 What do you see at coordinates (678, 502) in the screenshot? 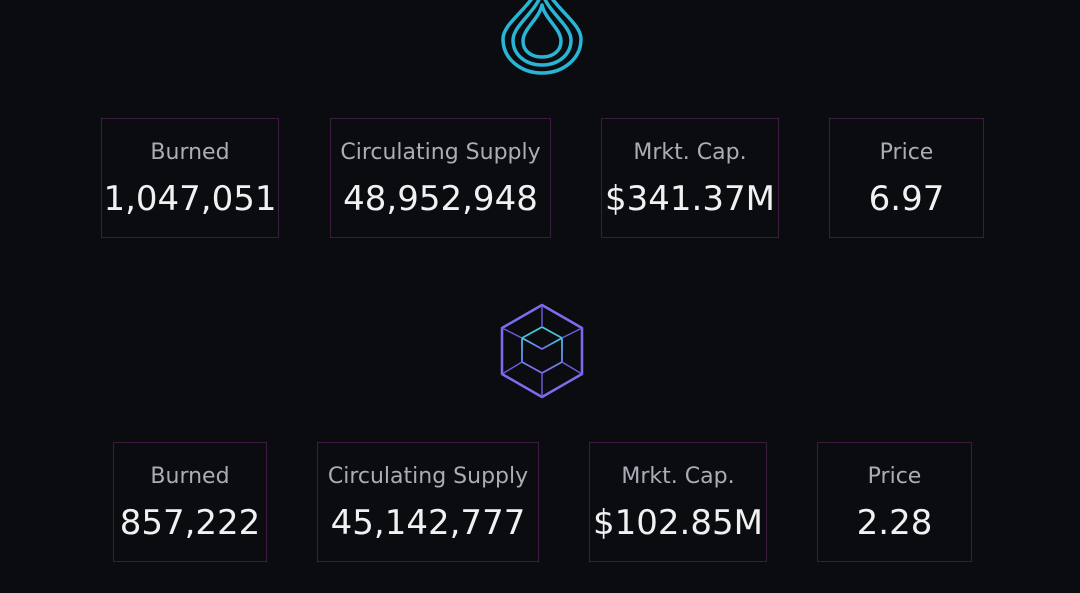
I see `market-cap-card: Mrkt. Cap. $102.85M` at bounding box center [678, 502].